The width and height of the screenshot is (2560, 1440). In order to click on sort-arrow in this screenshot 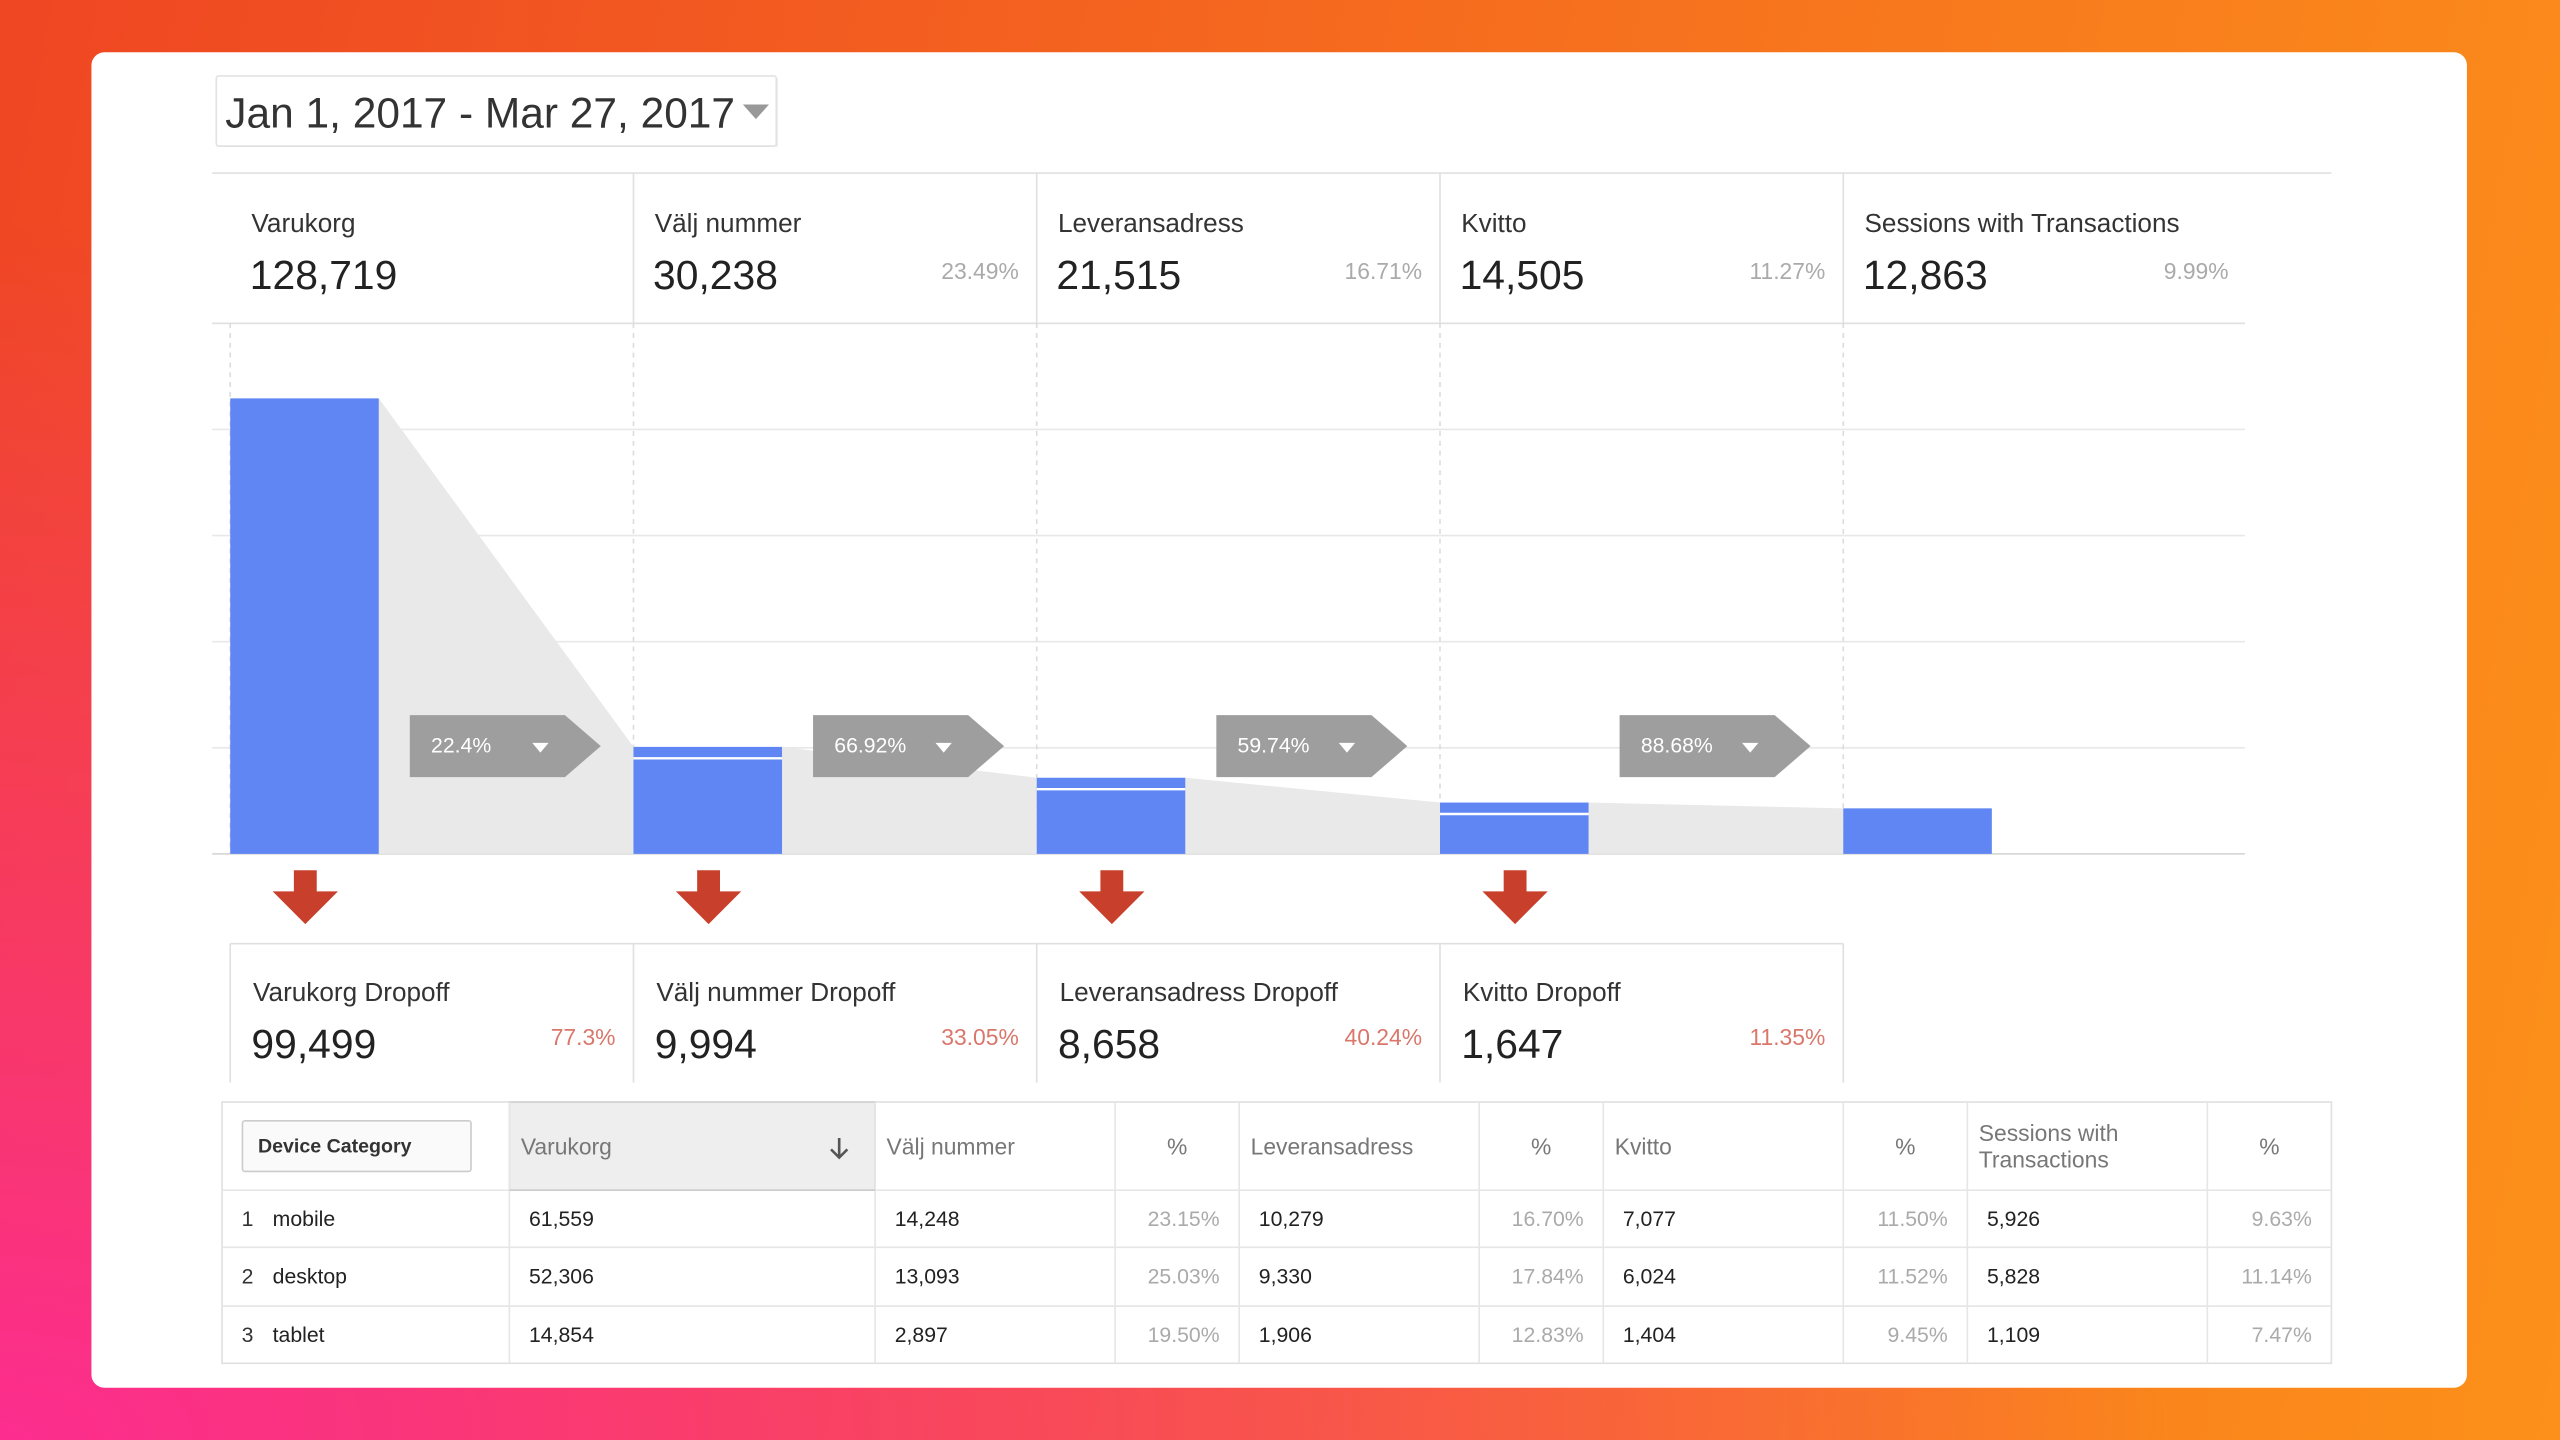, I will do `click(839, 1148)`.